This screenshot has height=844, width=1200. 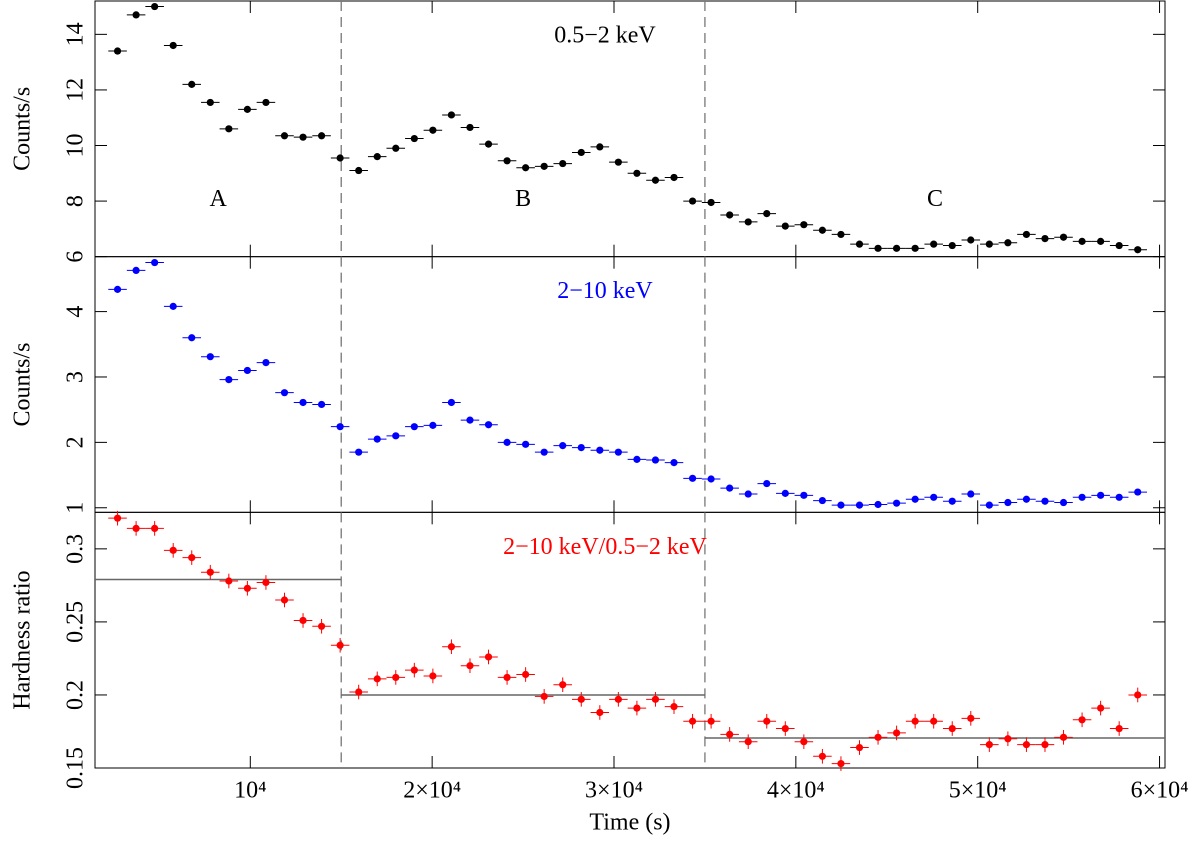 What do you see at coordinates (23, 129) in the screenshot?
I see `y-axis-label: Counts/s` at bounding box center [23, 129].